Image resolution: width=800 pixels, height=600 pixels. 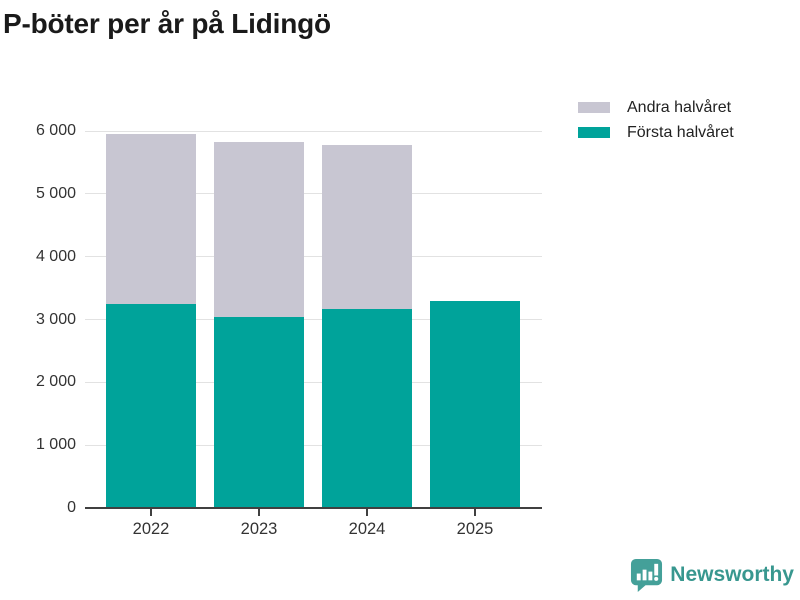 I want to click on y-axis-tick-label: 5 000, so click(x=55, y=193).